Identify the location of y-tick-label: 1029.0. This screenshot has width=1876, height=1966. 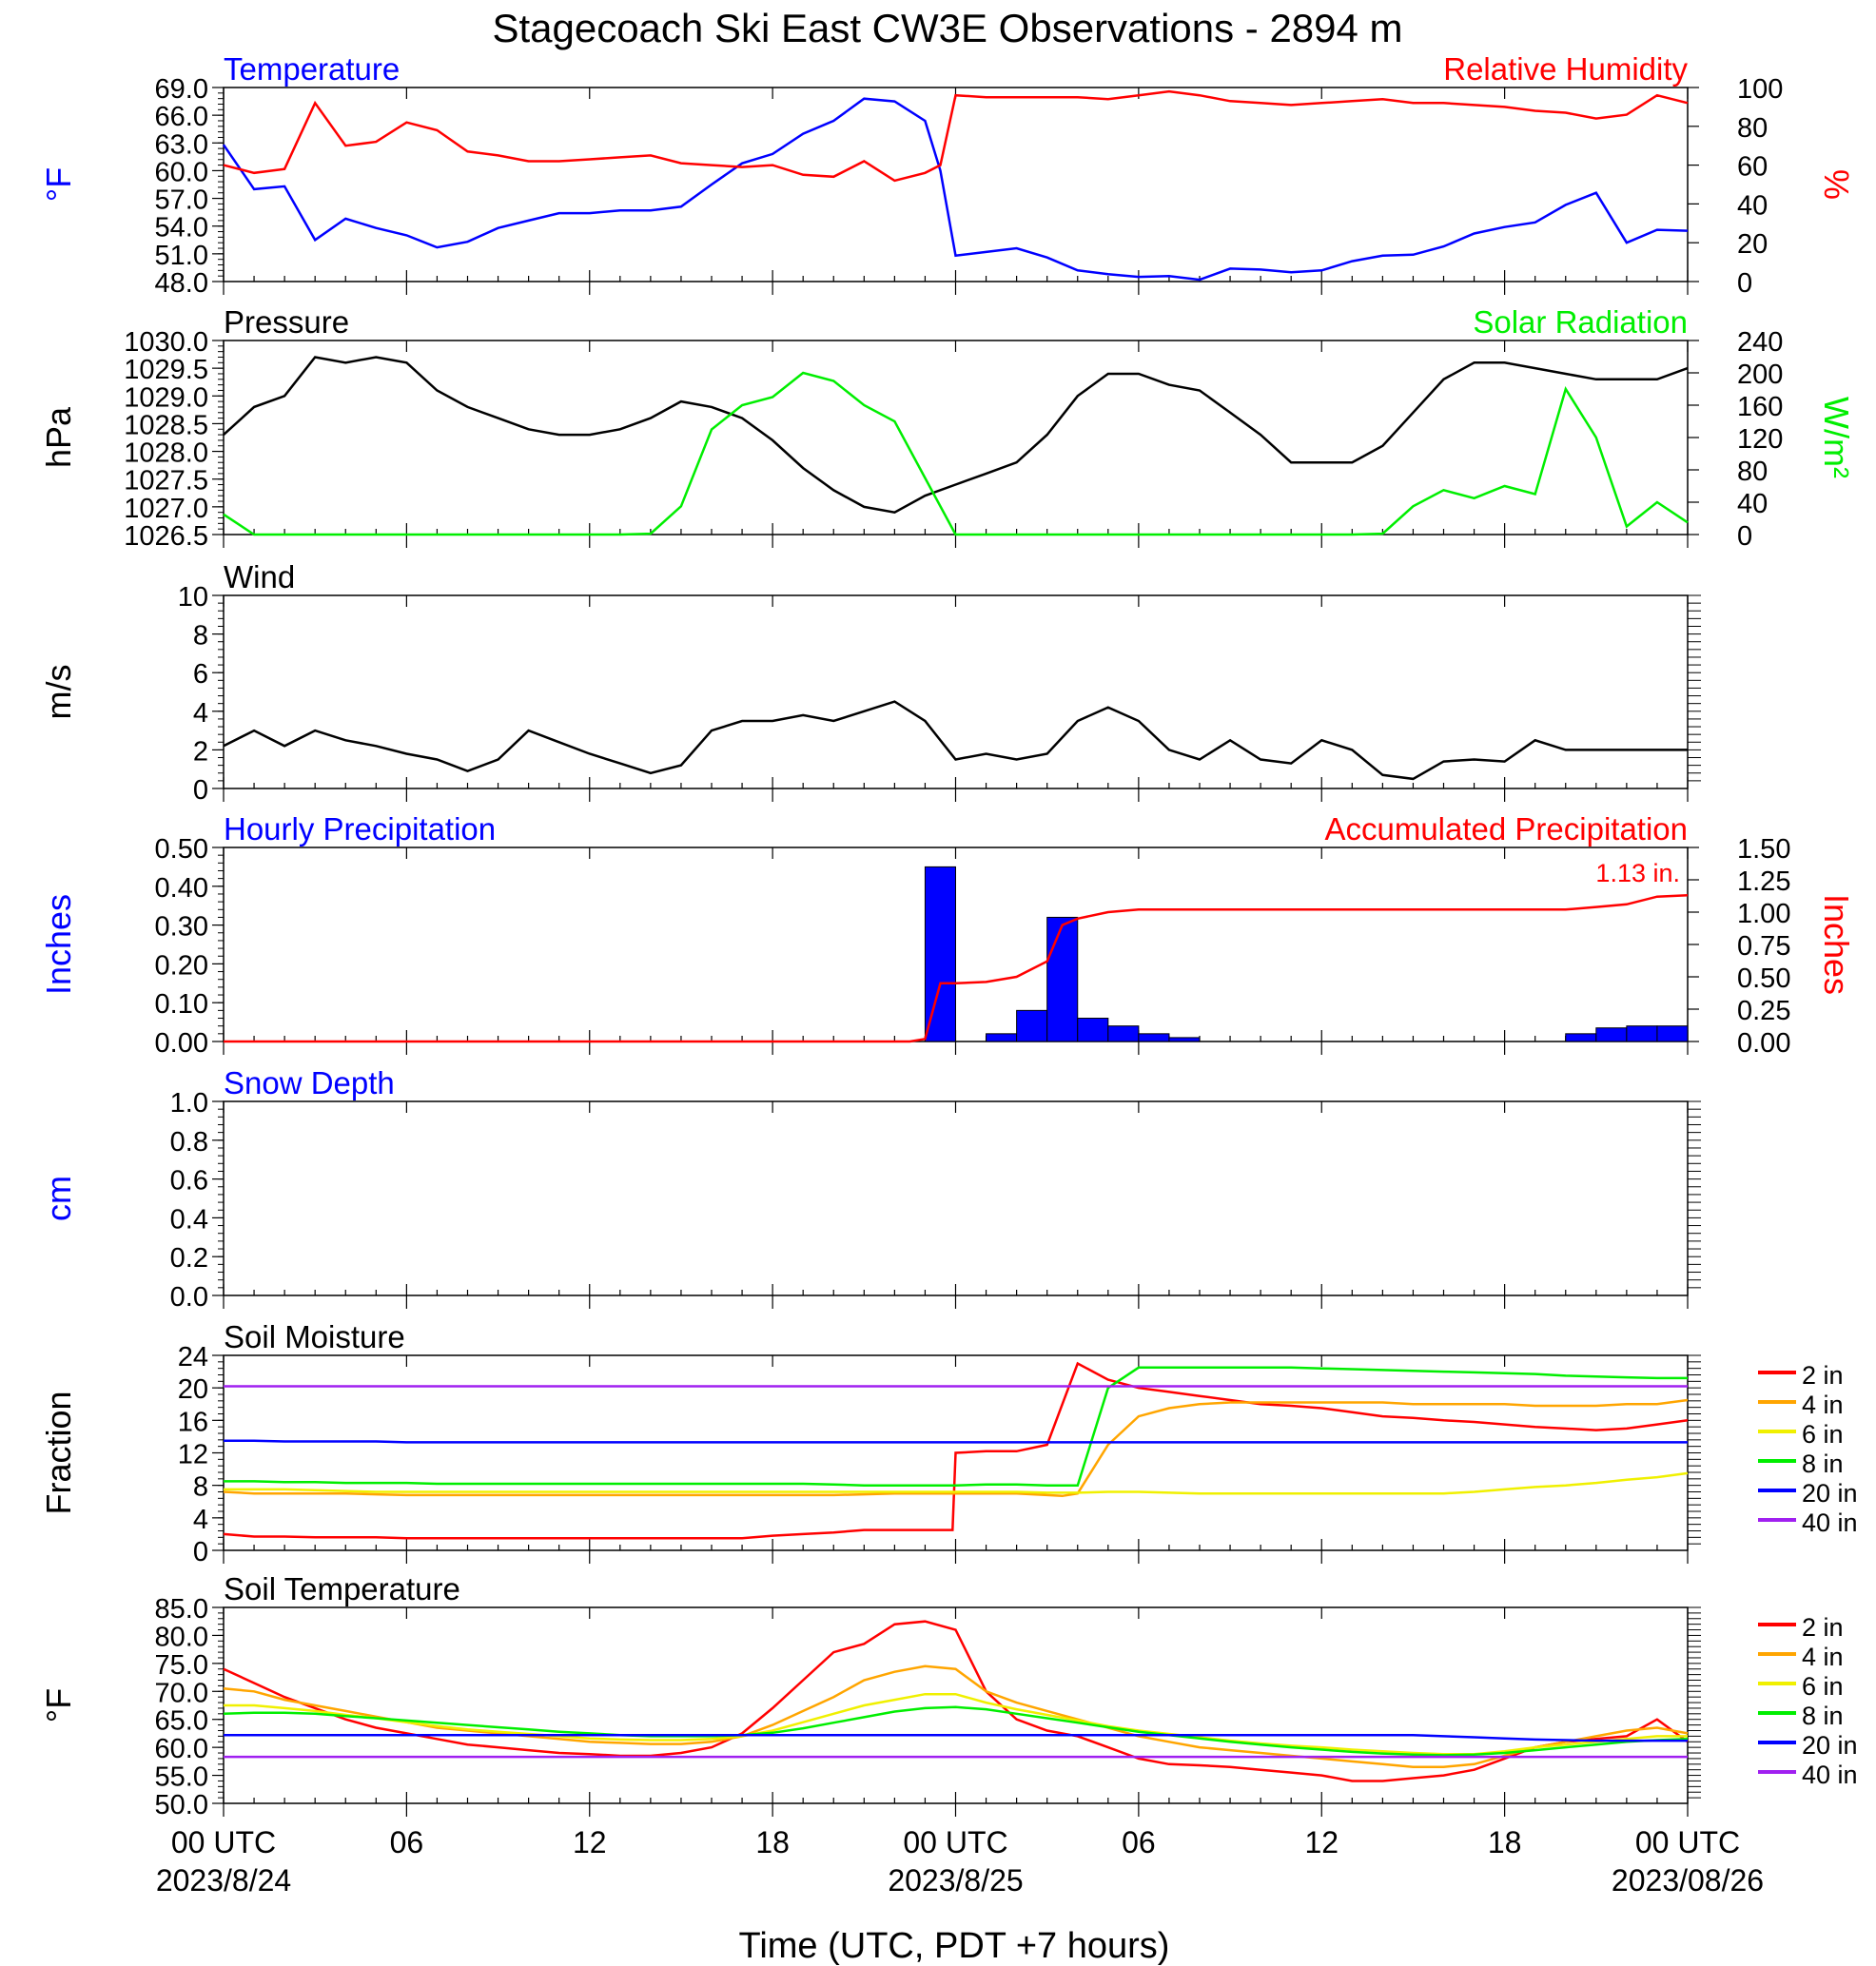
(166, 397).